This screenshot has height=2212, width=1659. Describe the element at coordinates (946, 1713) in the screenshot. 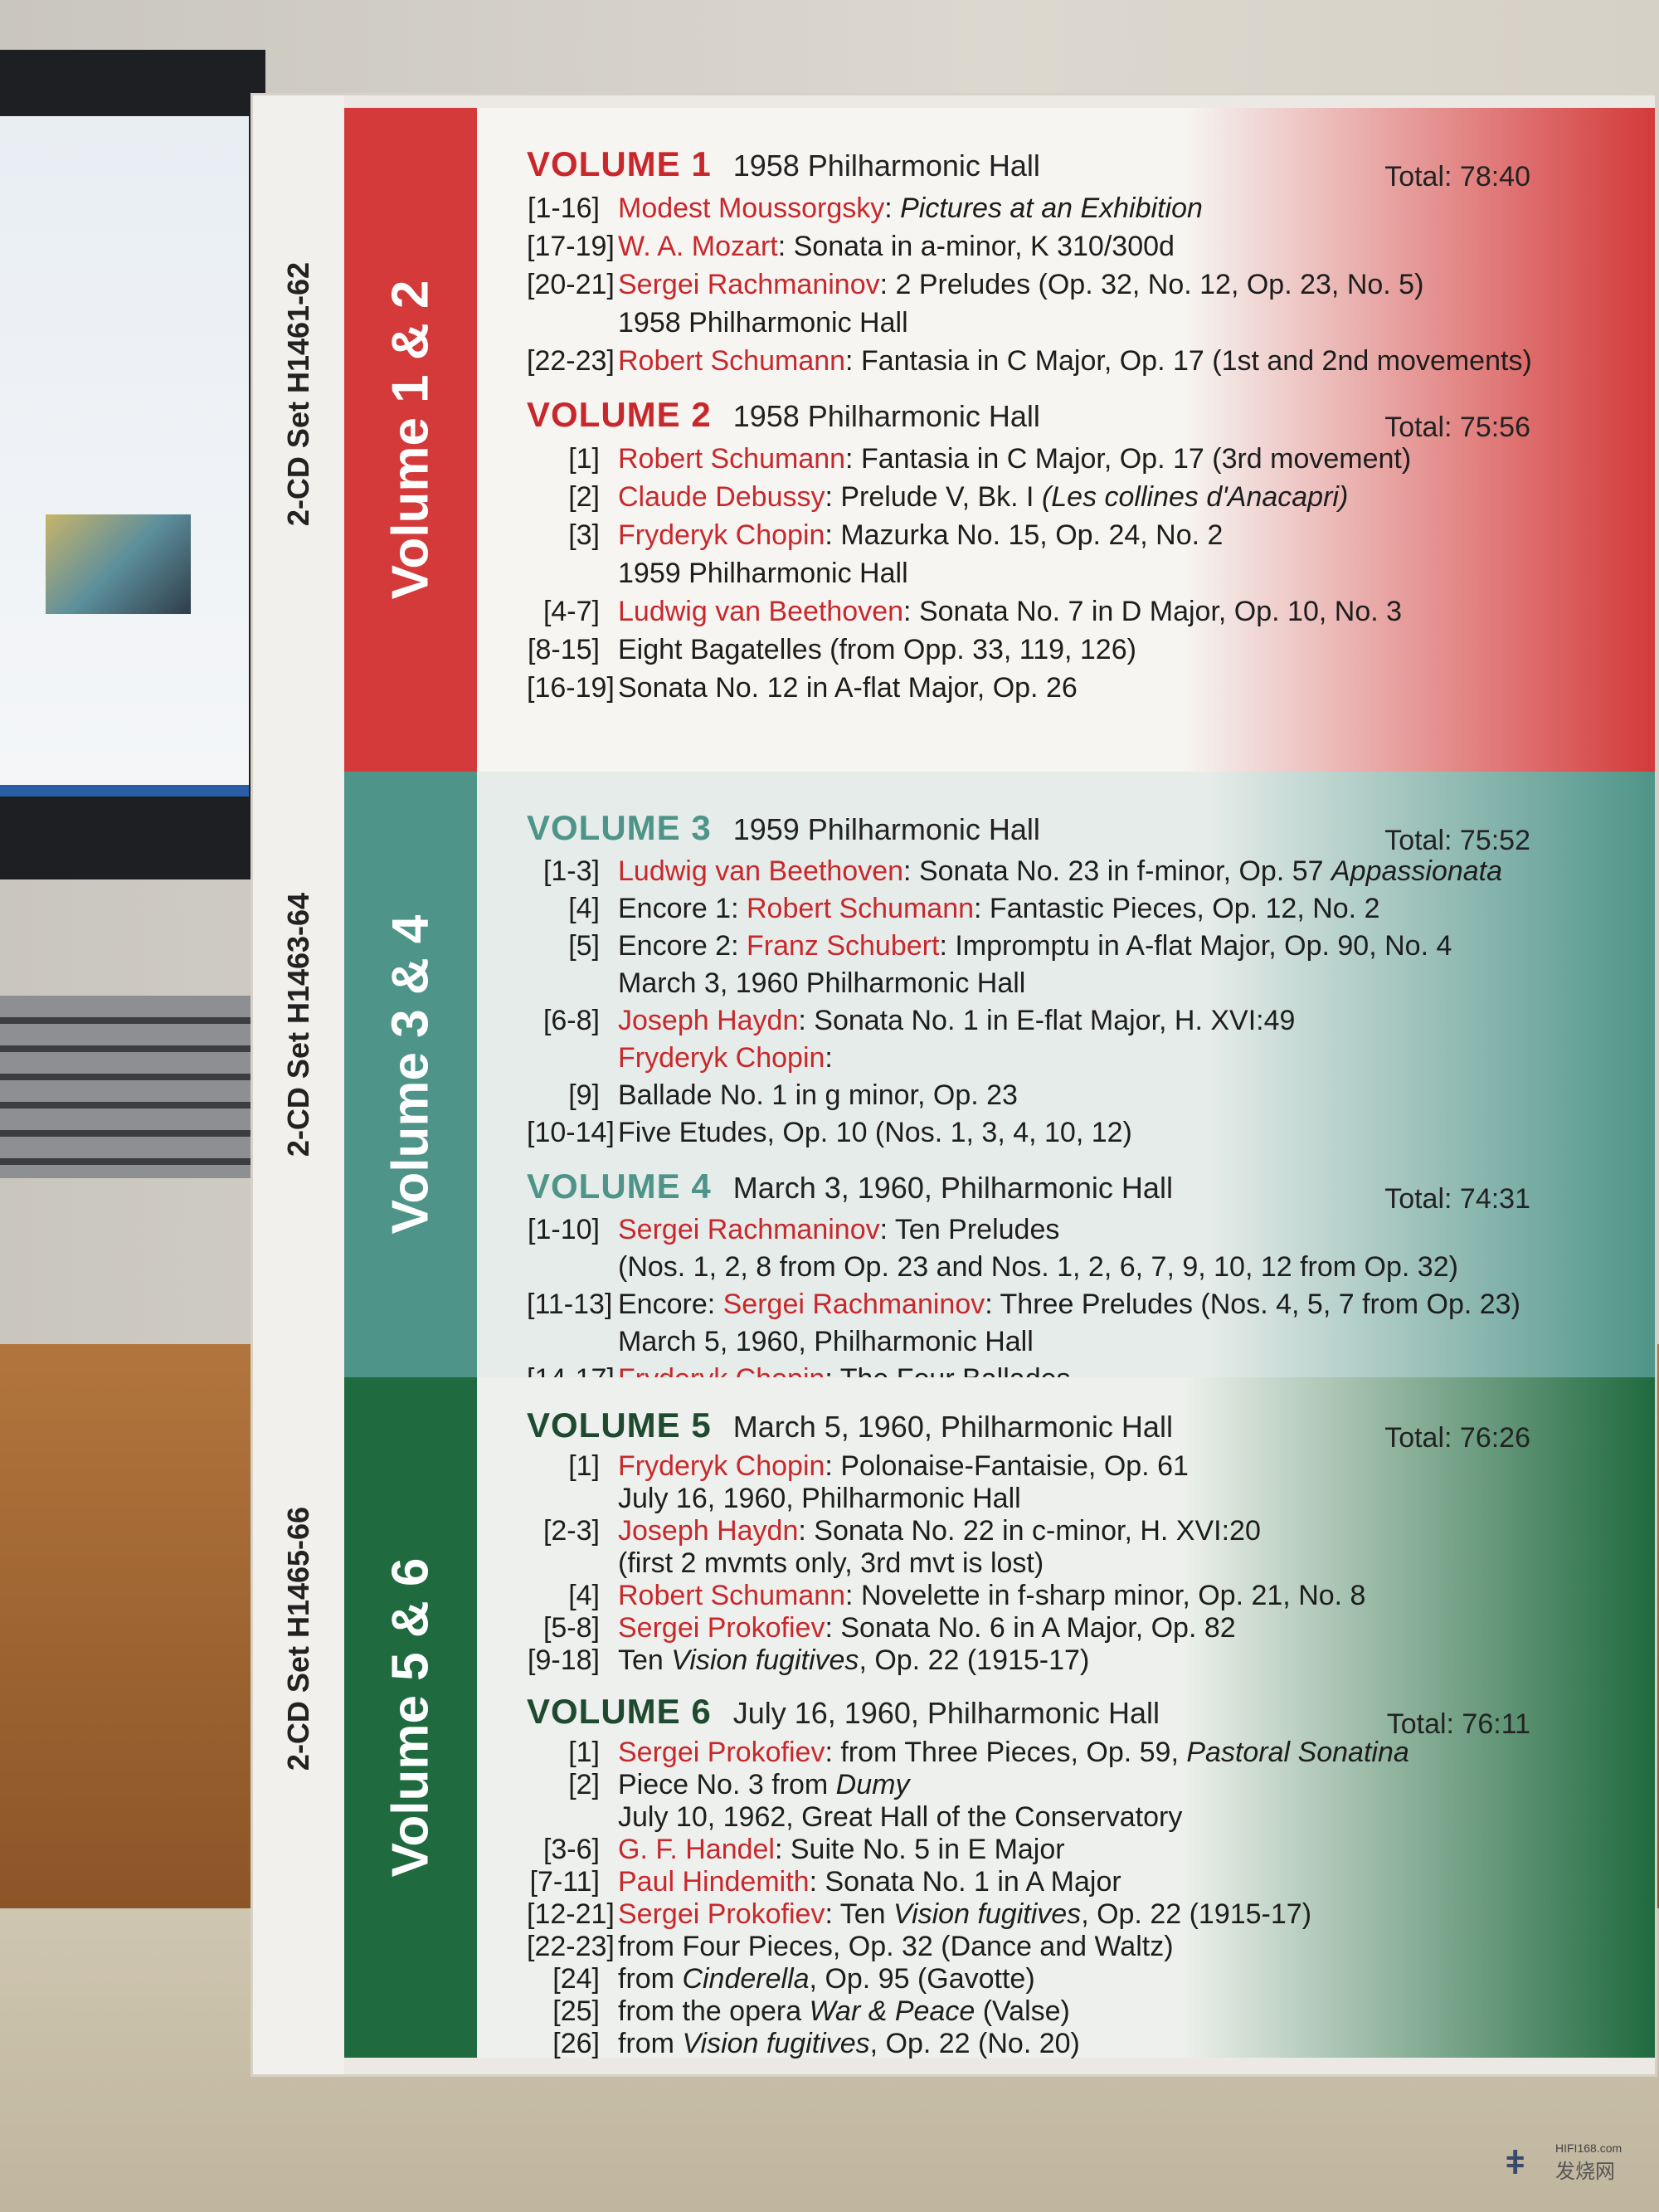

I see `volume-venue: July 16, 1960, Philharmonic Hall` at that location.